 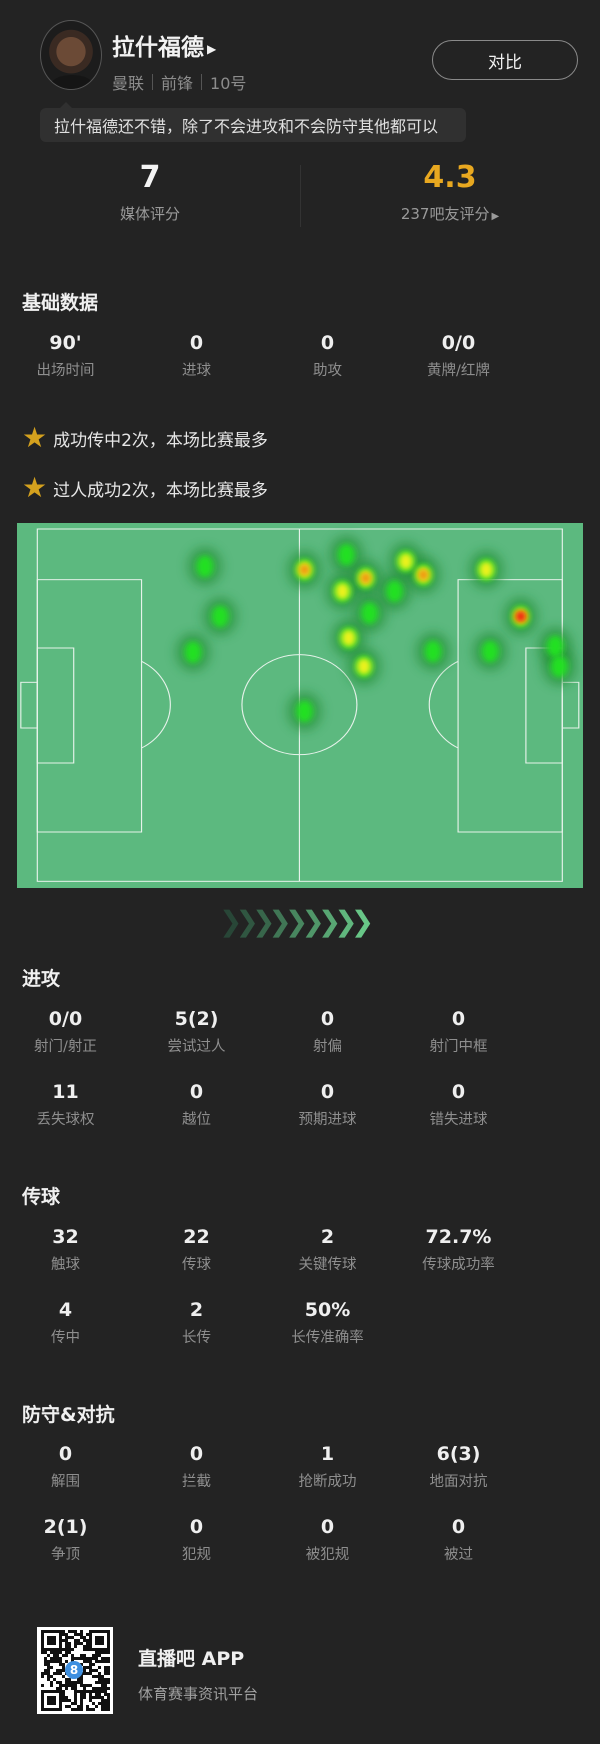 I want to click on stat-label: 犯规, so click(x=196, y=1555).